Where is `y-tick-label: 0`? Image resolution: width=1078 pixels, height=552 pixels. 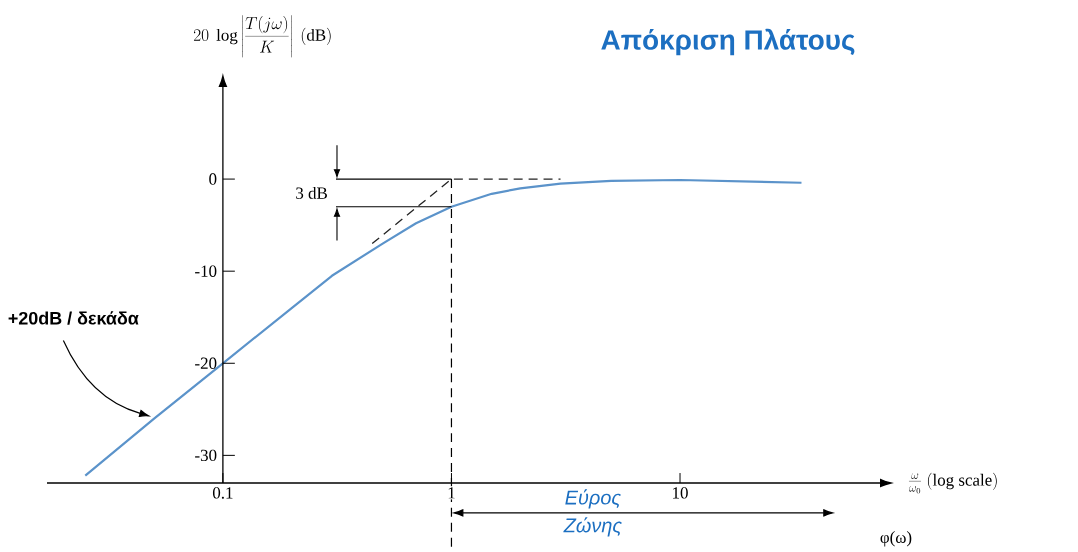 y-tick-label: 0 is located at coordinates (213, 179).